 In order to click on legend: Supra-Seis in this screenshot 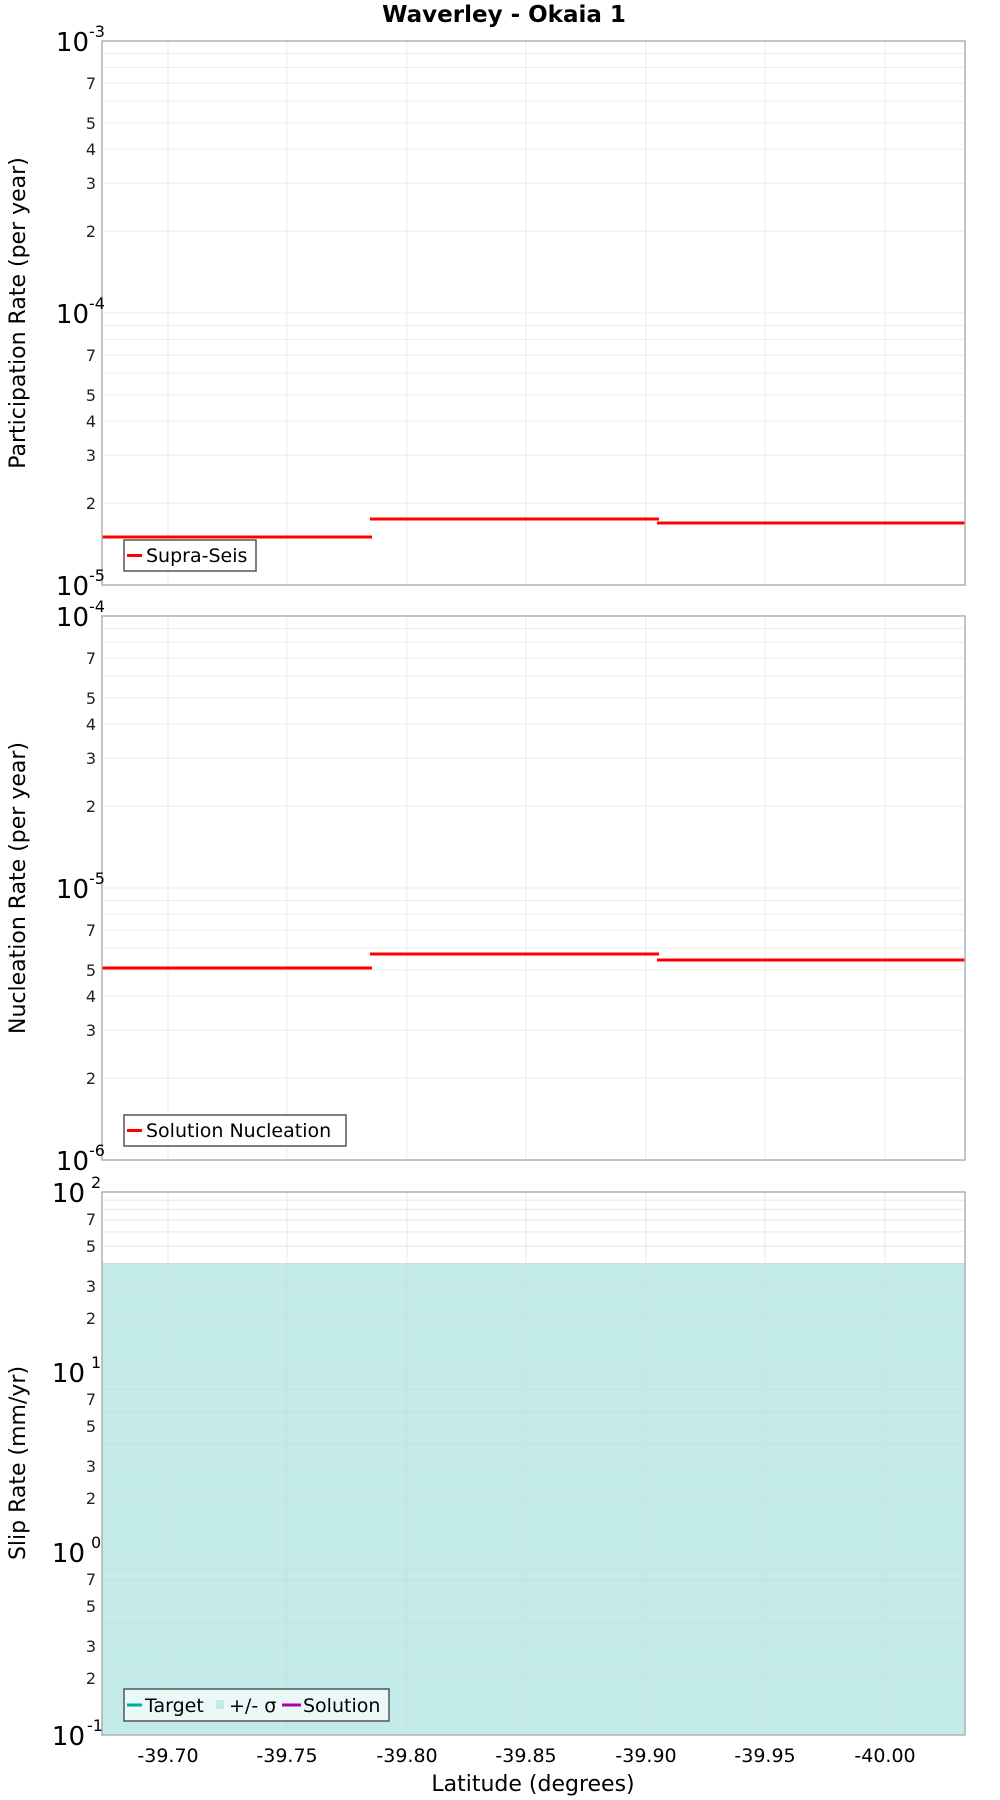, I will do `click(190, 555)`.